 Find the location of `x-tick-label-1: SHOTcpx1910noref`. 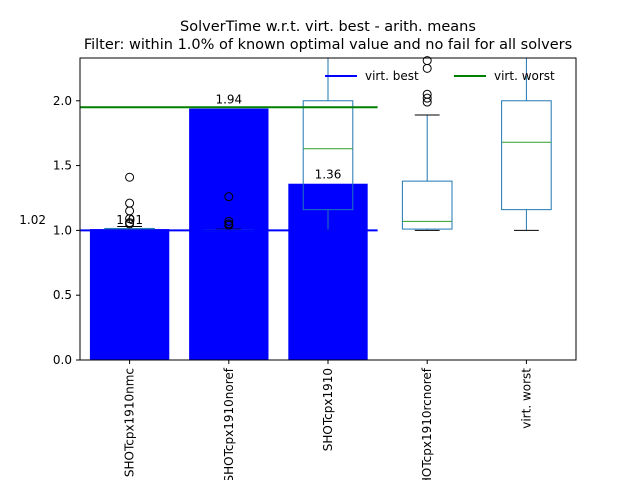

x-tick-label-1: SHOTcpx1910noref is located at coordinates (229, 423).